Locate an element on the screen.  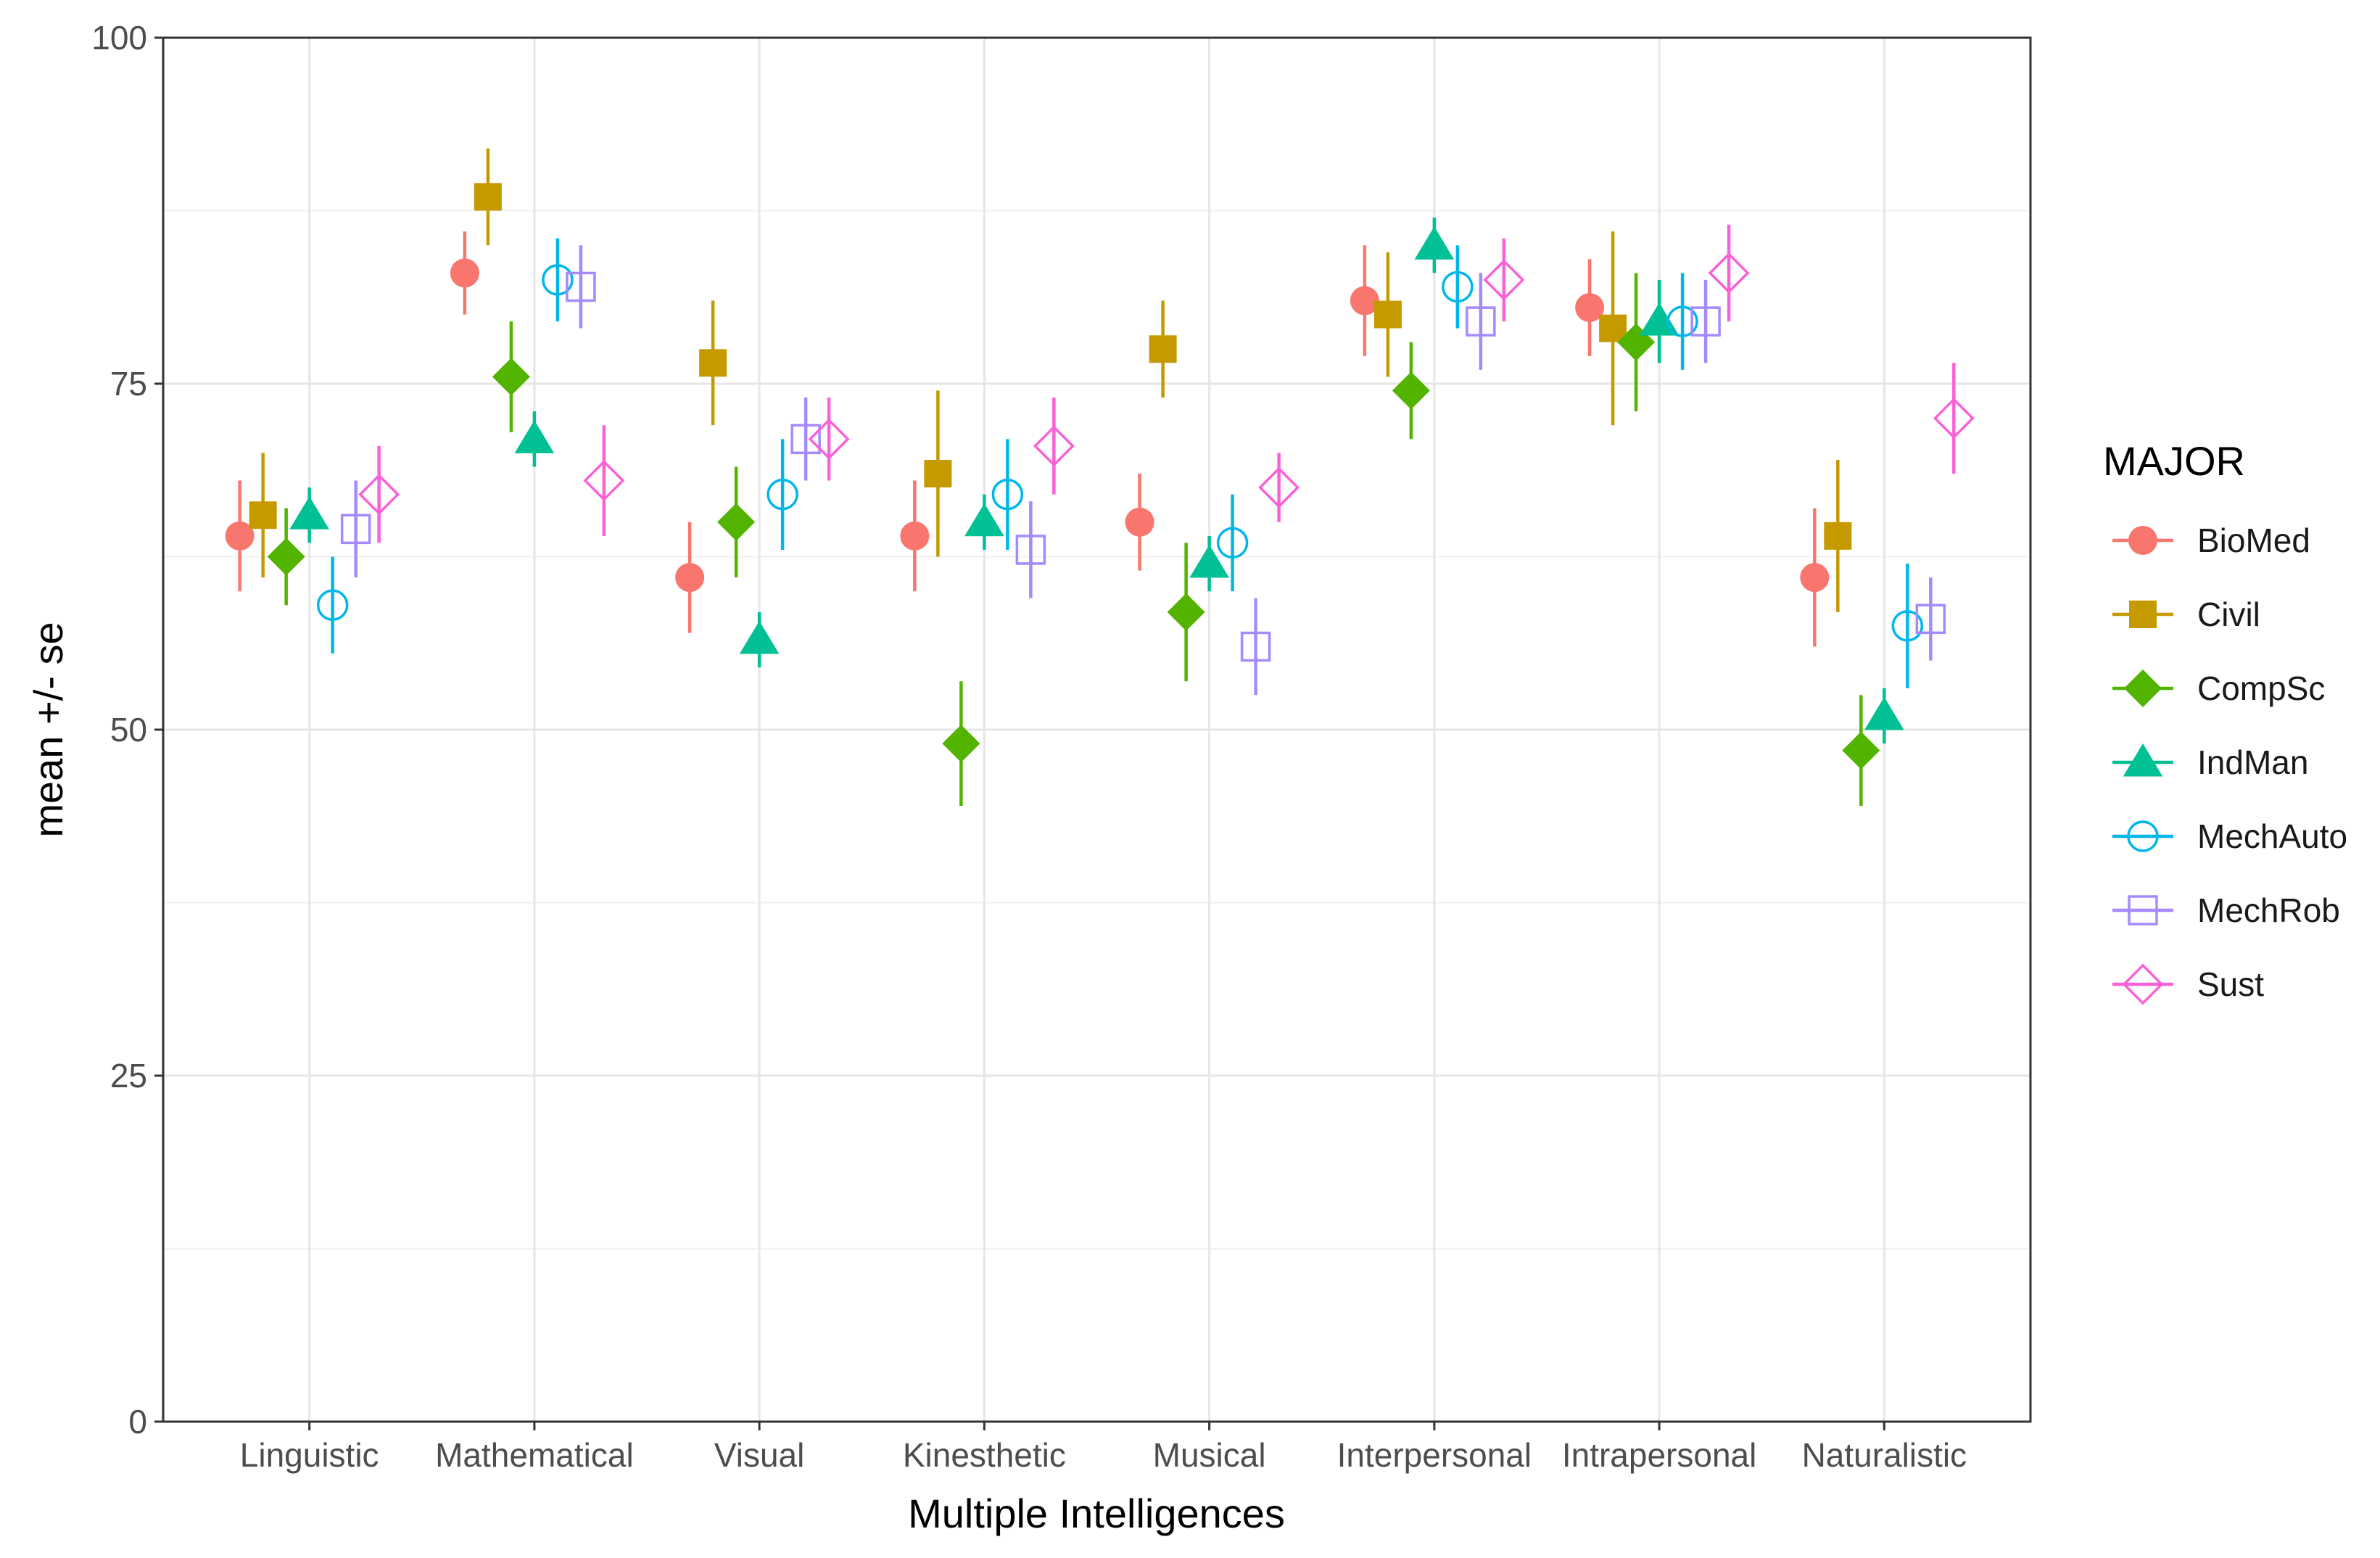
series-sust is located at coordinates (1166, 383).